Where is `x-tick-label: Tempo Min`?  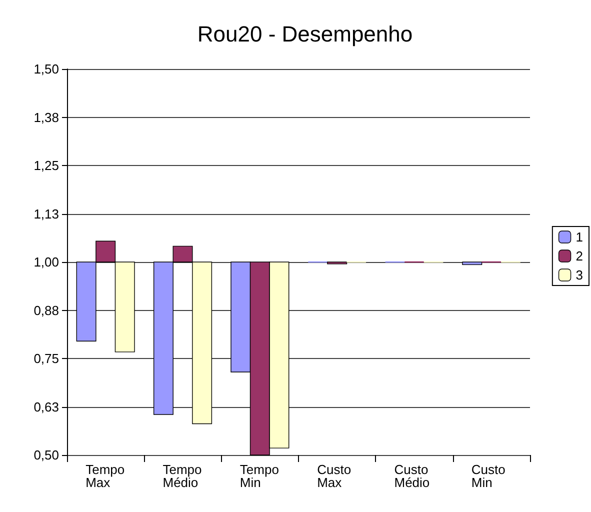
x-tick-label: Tempo Min is located at coordinates (259, 476).